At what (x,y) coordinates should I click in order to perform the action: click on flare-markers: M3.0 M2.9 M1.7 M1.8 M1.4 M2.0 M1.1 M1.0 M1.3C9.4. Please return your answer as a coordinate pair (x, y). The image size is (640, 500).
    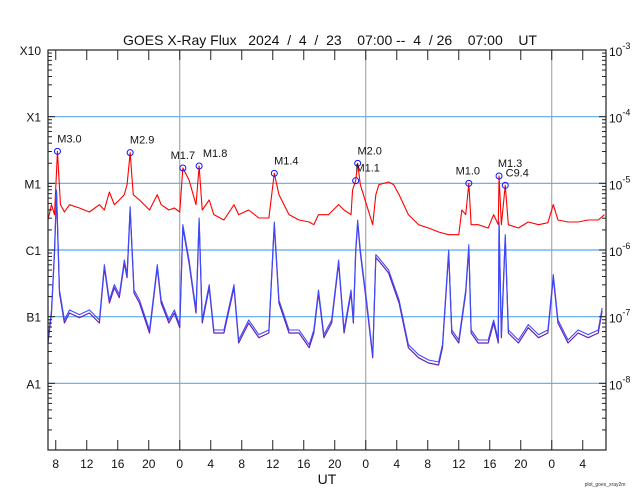
    Looking at the image, I should click on (291, 161).